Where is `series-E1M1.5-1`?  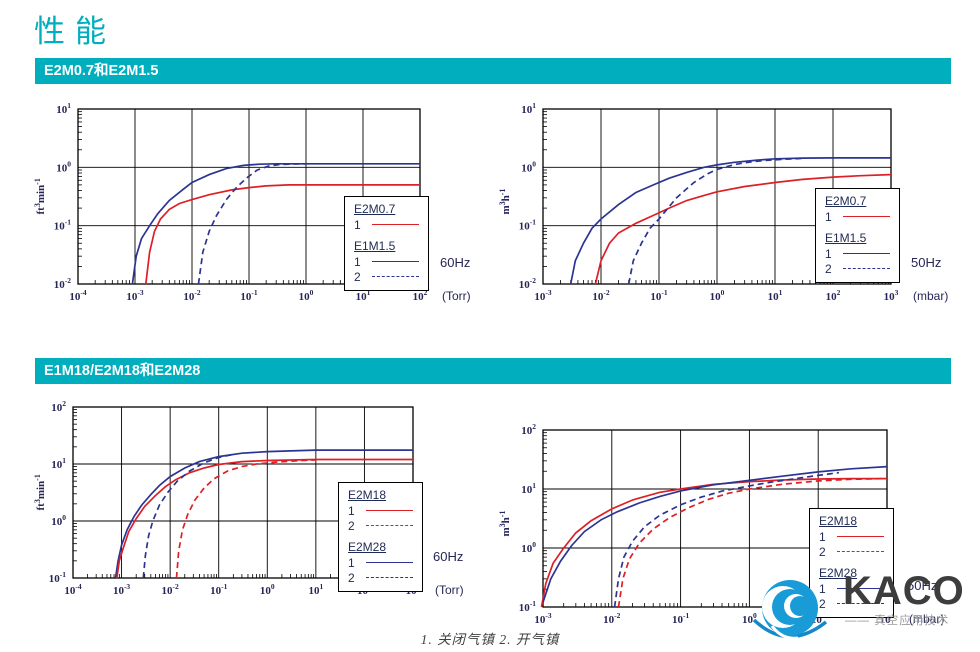
series-E1M1.5-1 is located at coordinates (275, 223).